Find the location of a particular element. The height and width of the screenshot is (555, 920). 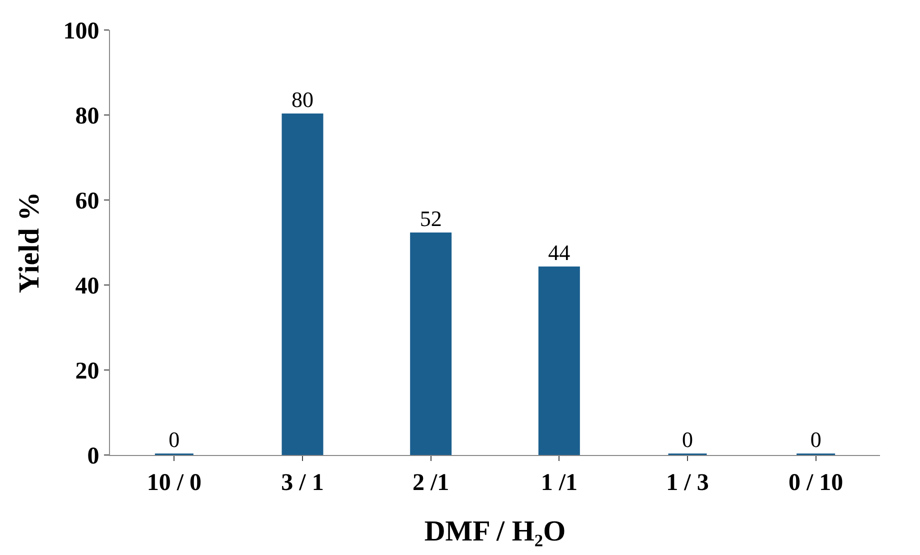

x-tick-label: 3 / 1 is located at coordinates (302, 483).